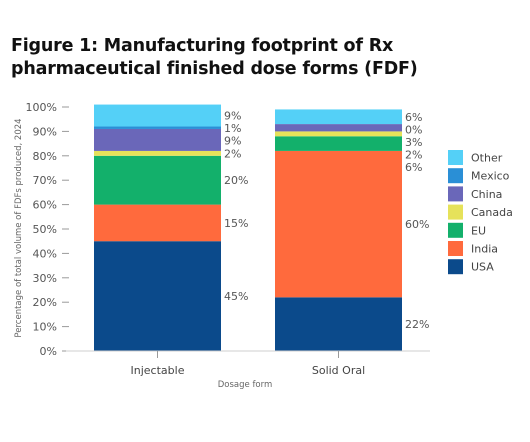 The height and width of the screenshot is (442, 530). What do you see at coordinates (158, 370) in the screenshot?
I see `x-tick-label: Injectable` at bounding box center [158, 370].